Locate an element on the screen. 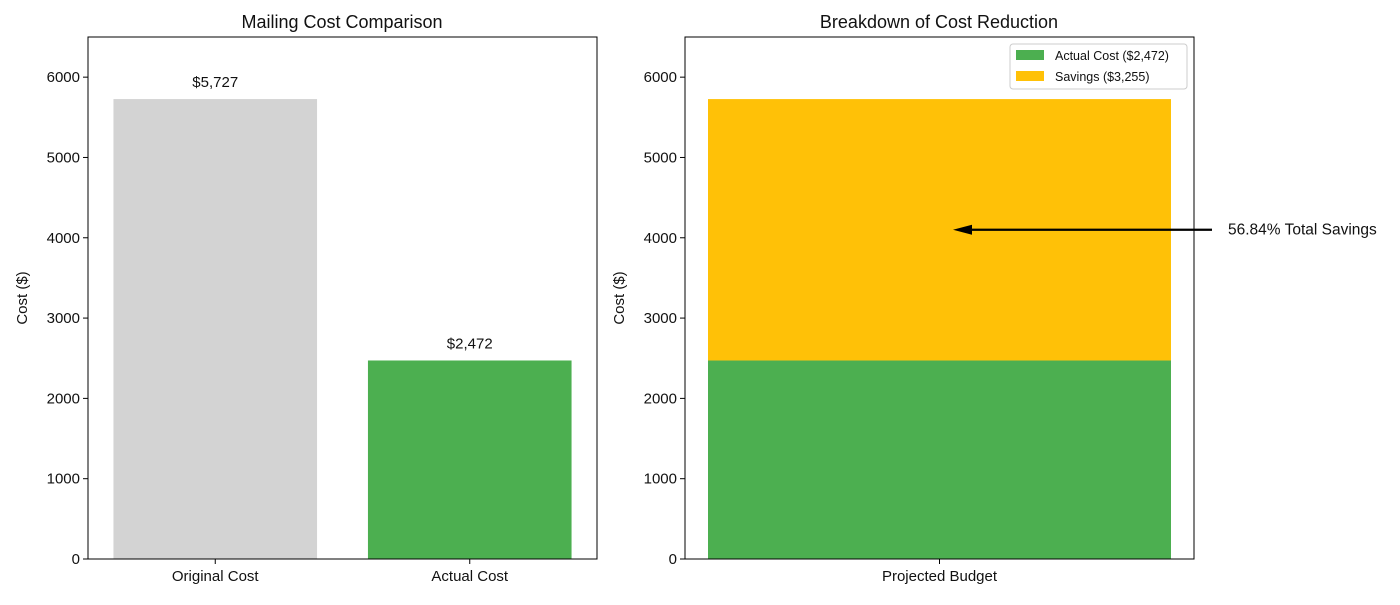 This screenshot has width=1400, height=605. data-label: $2,472 is located at coordinates (470, 343).